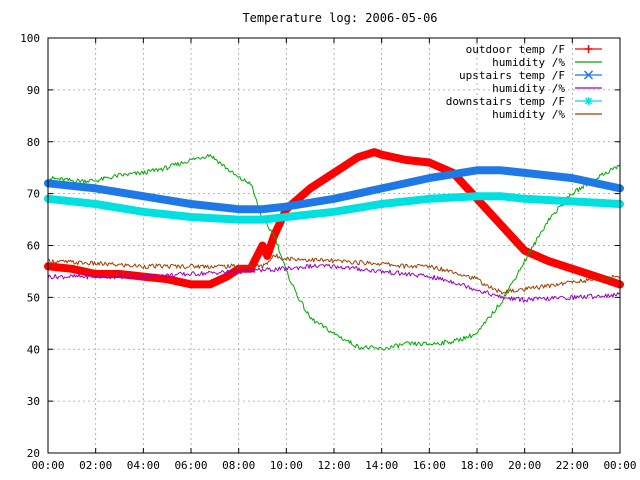 The image size is (640, 480). I want to click on y-tick-label: 90, so click(33, 90).